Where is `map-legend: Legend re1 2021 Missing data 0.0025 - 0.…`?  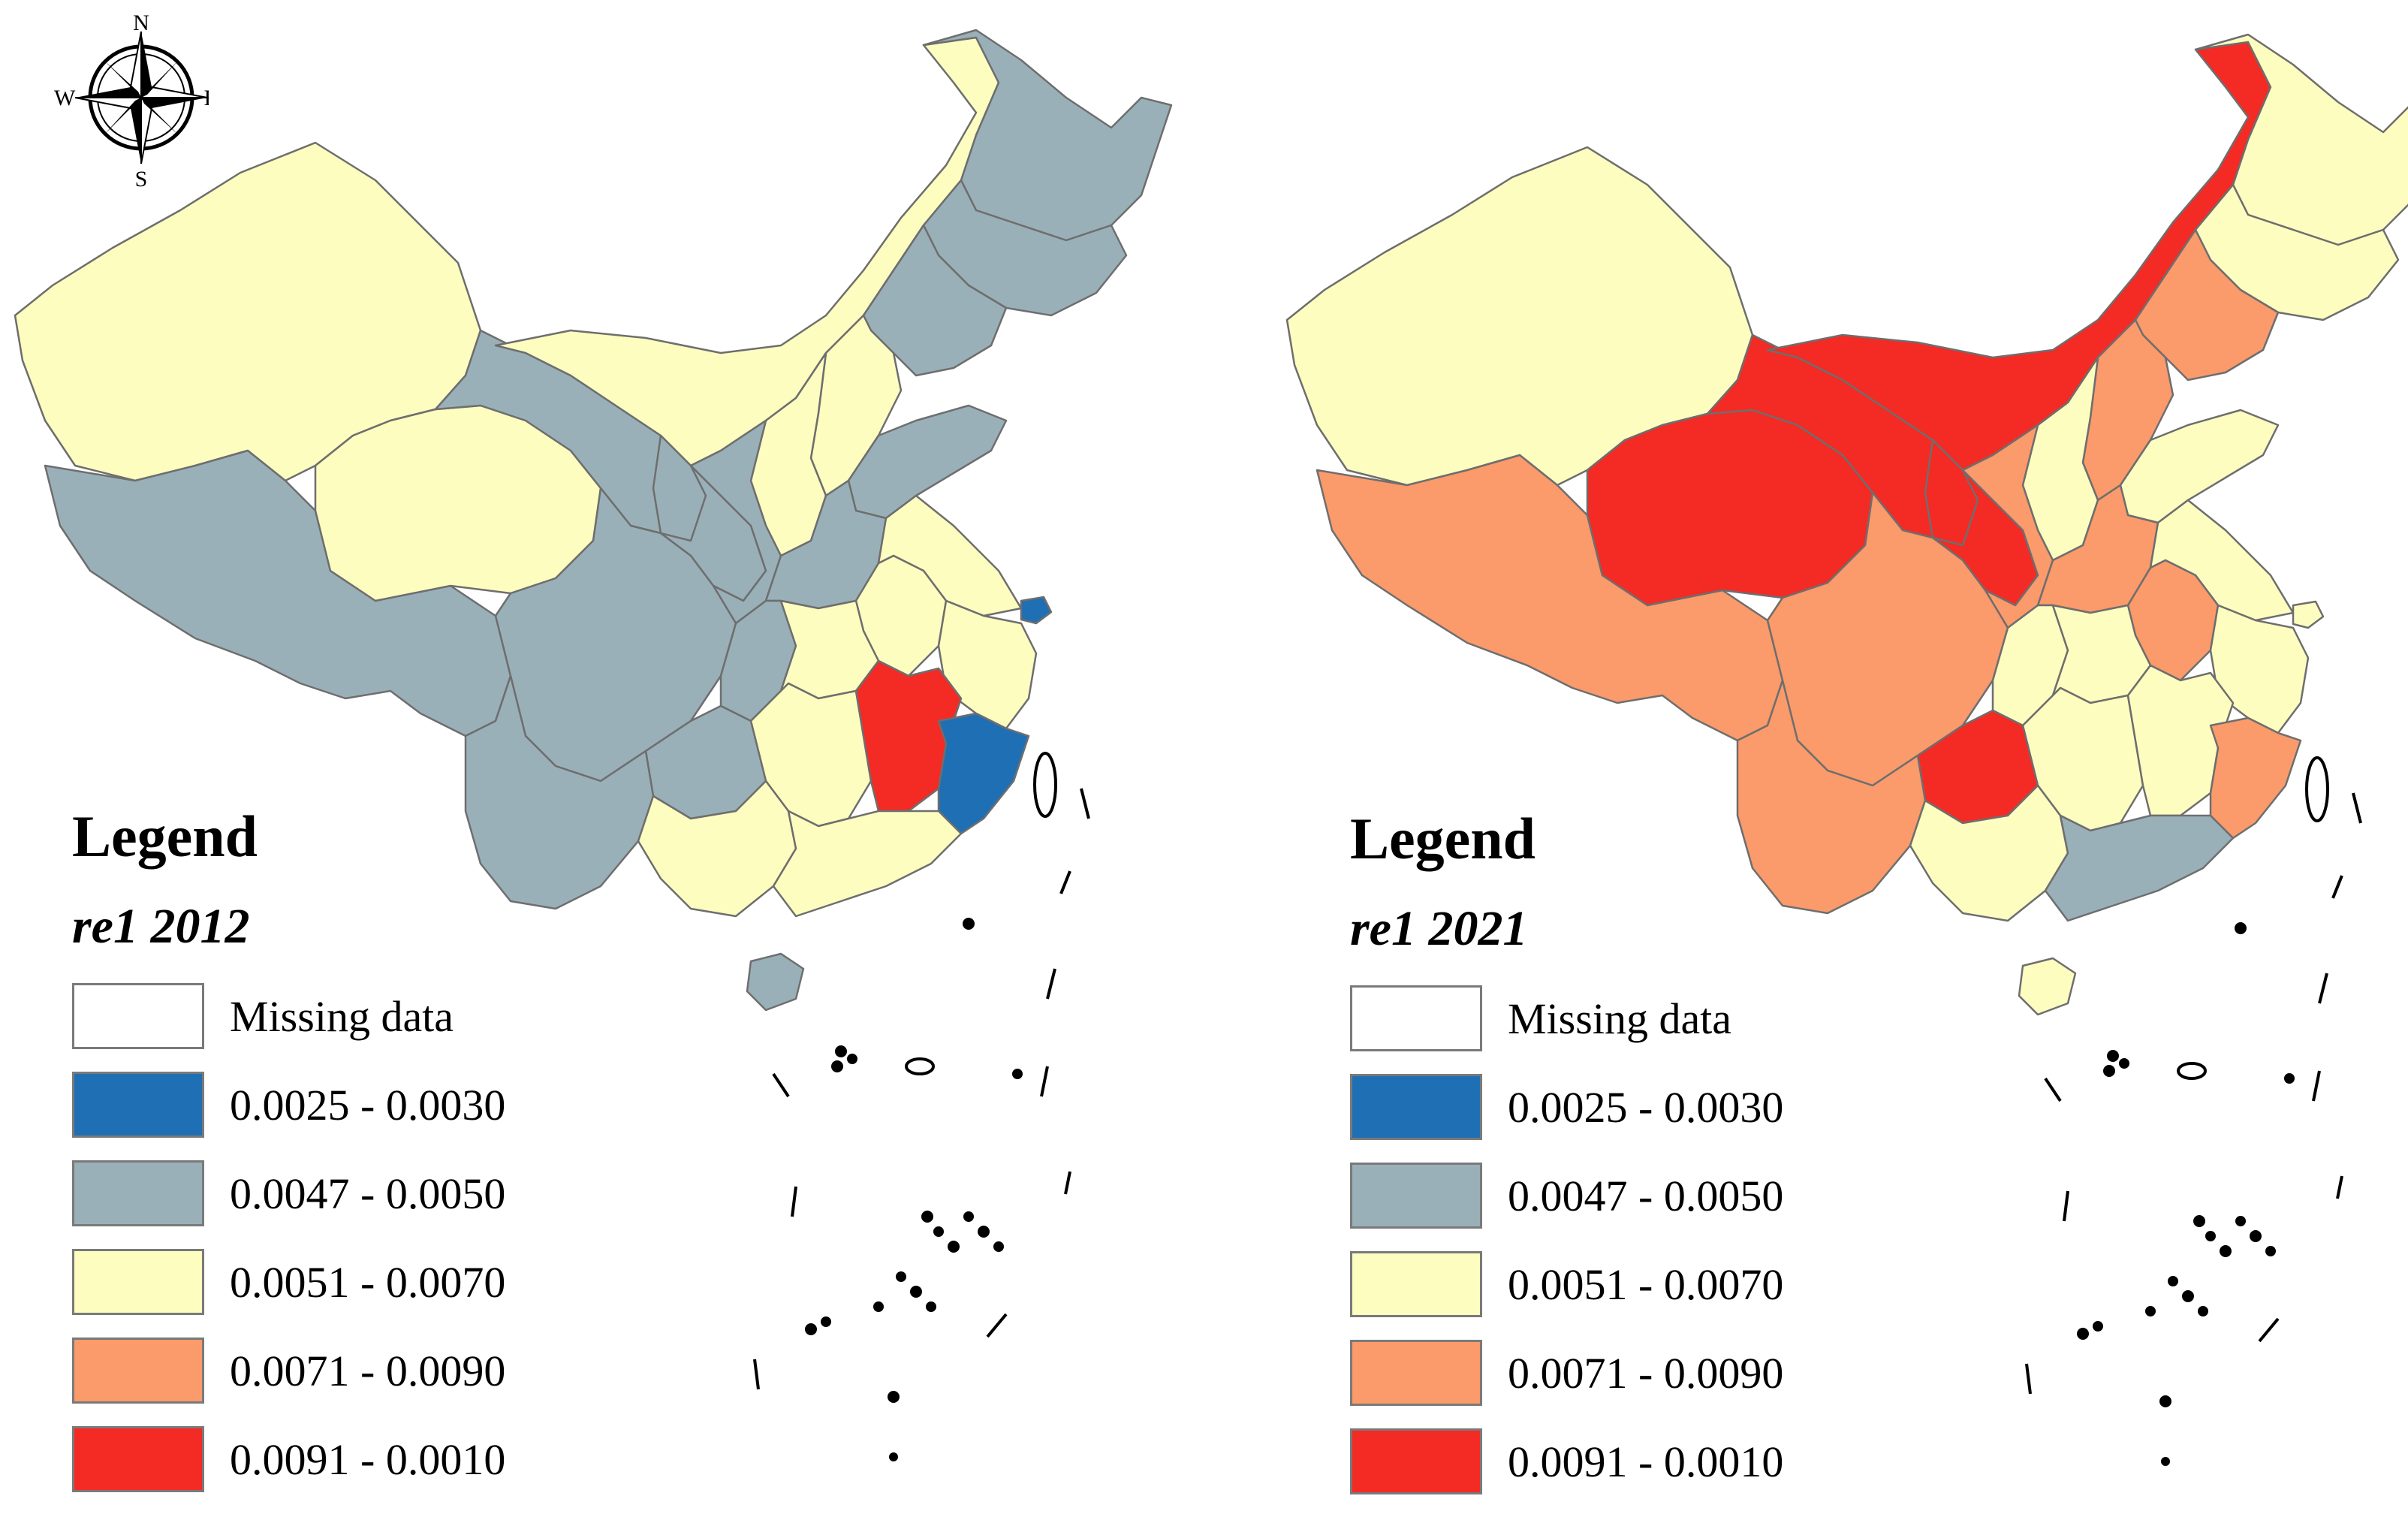 map-legend: Legend re1 2021 Missing data 0.0025 - 0.… is located at coordinates (1567, 1163).